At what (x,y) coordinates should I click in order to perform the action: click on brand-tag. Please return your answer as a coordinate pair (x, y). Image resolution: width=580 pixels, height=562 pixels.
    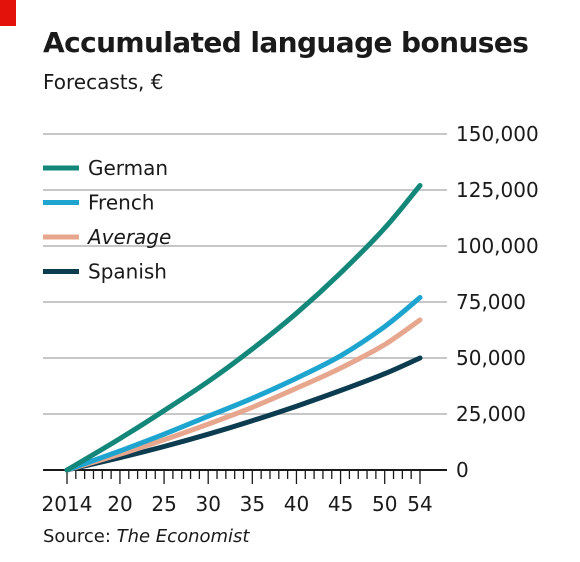
    Looking at the image, I should click on (8, 13).